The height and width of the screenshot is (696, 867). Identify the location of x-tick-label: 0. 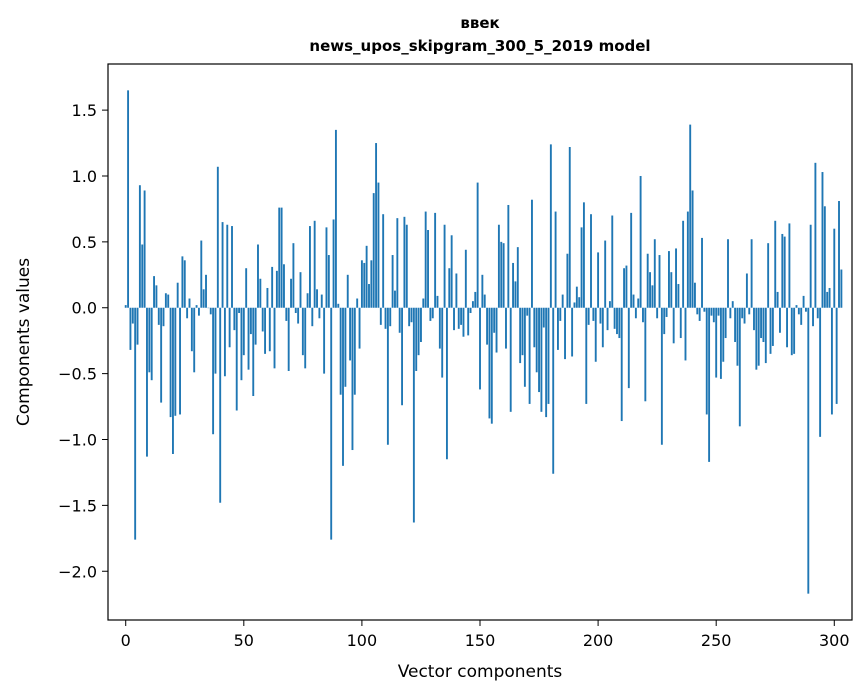
(126, 640).